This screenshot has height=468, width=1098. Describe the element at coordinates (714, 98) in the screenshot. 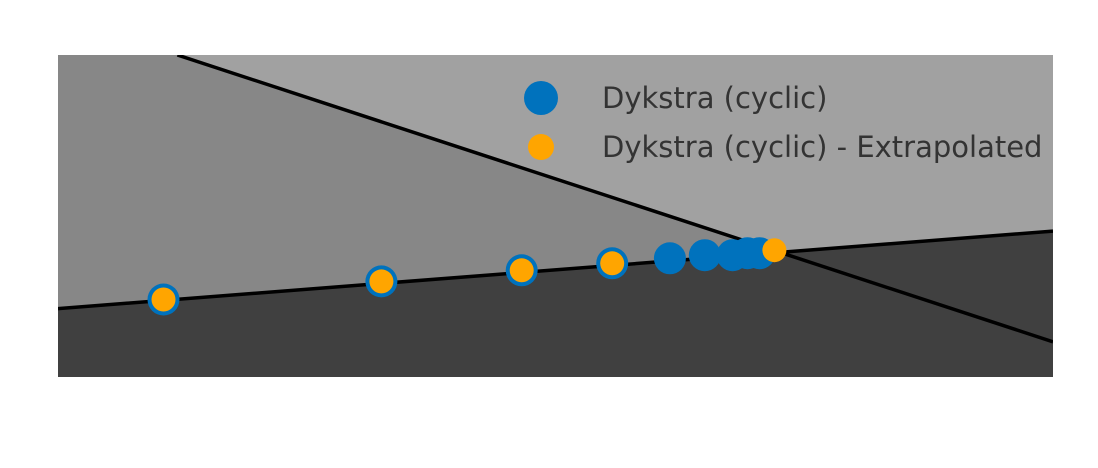

I see `legend-label-1: Dykstra (cyclic)` at that location.